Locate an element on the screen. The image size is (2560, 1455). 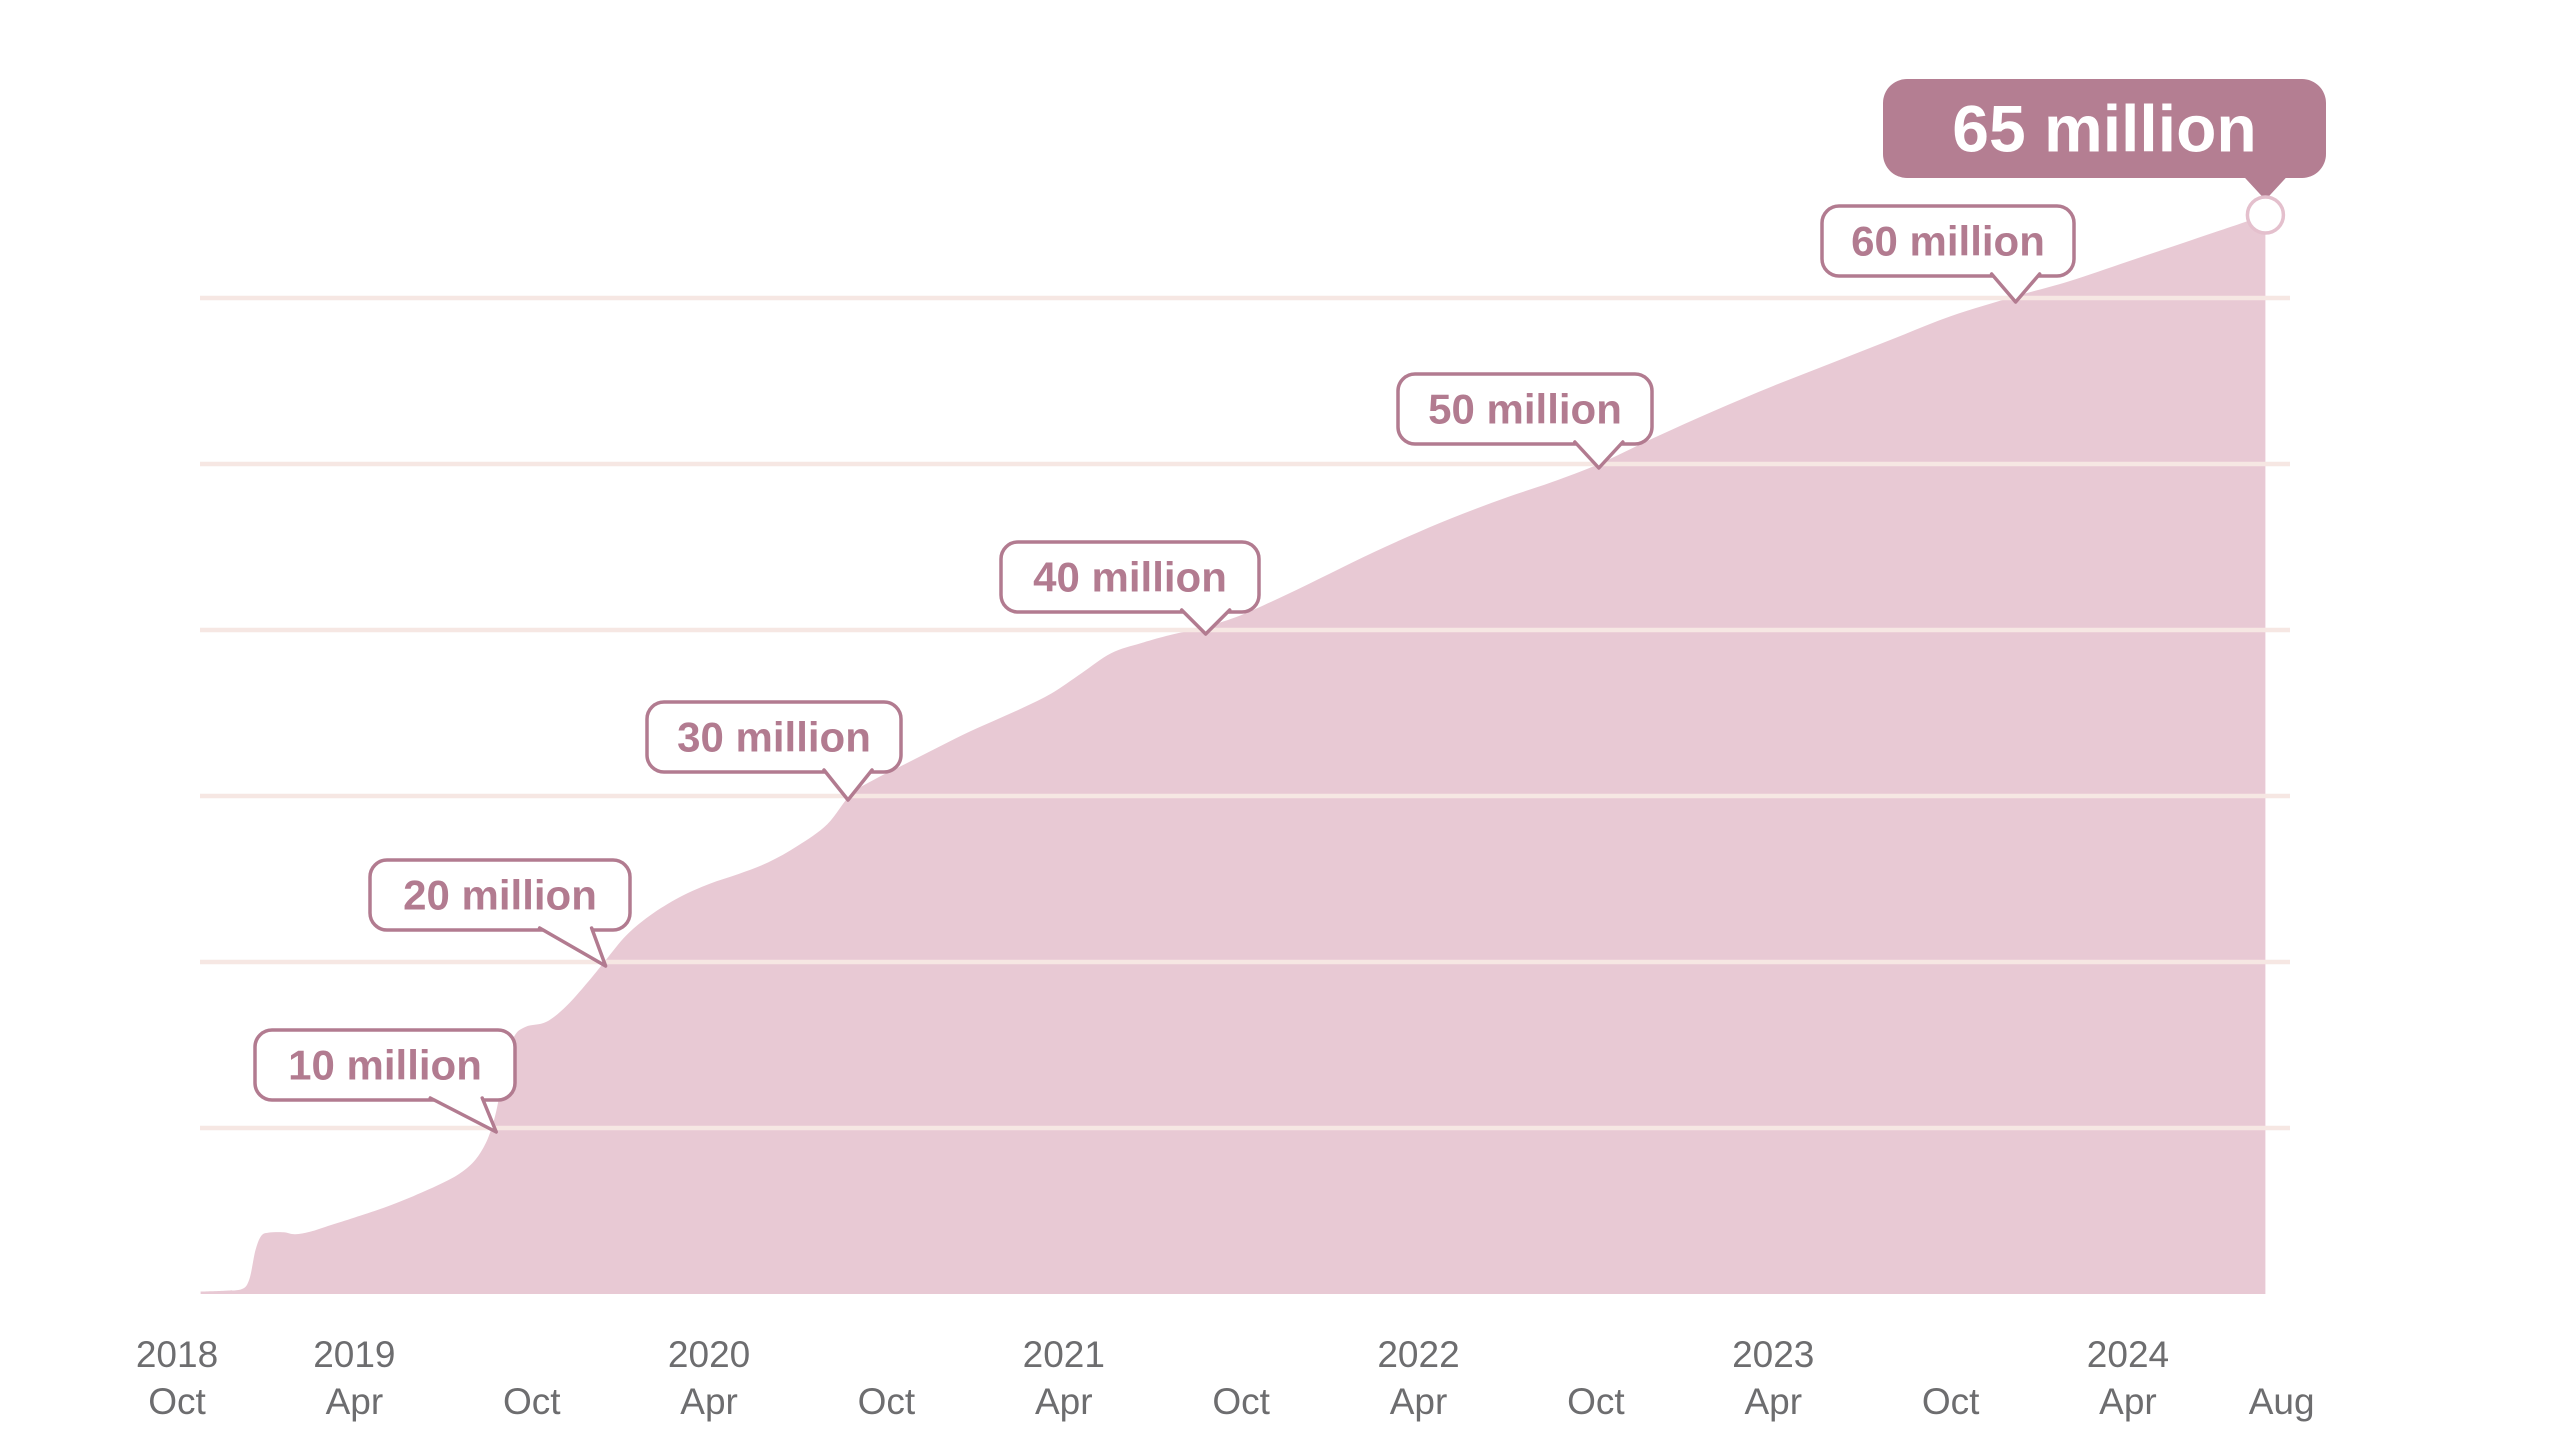
badge-label: 30 million is located at coordinates (774, 737).